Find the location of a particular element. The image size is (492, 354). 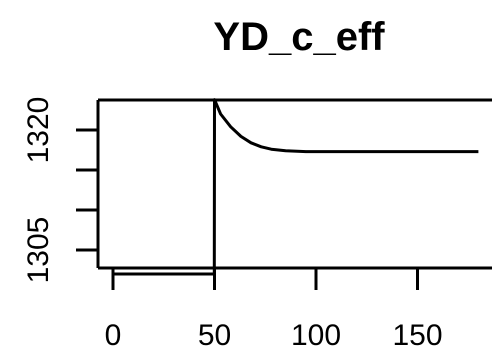

x-tick-label-100: 100 is located at coordinates (316, 335).